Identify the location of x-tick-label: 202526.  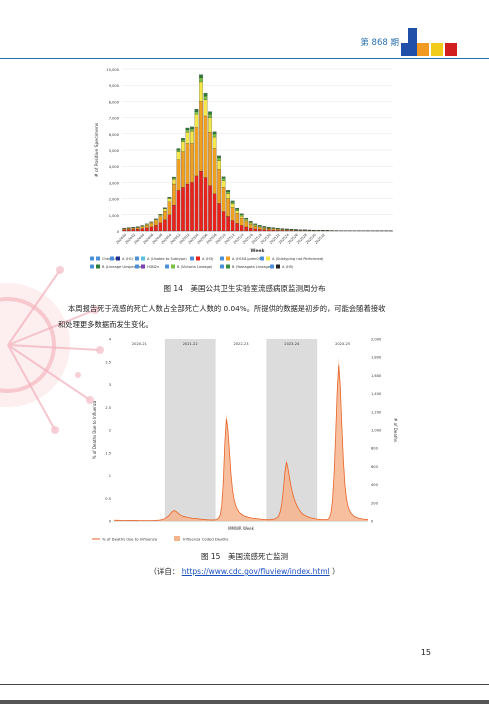
(293, 239).